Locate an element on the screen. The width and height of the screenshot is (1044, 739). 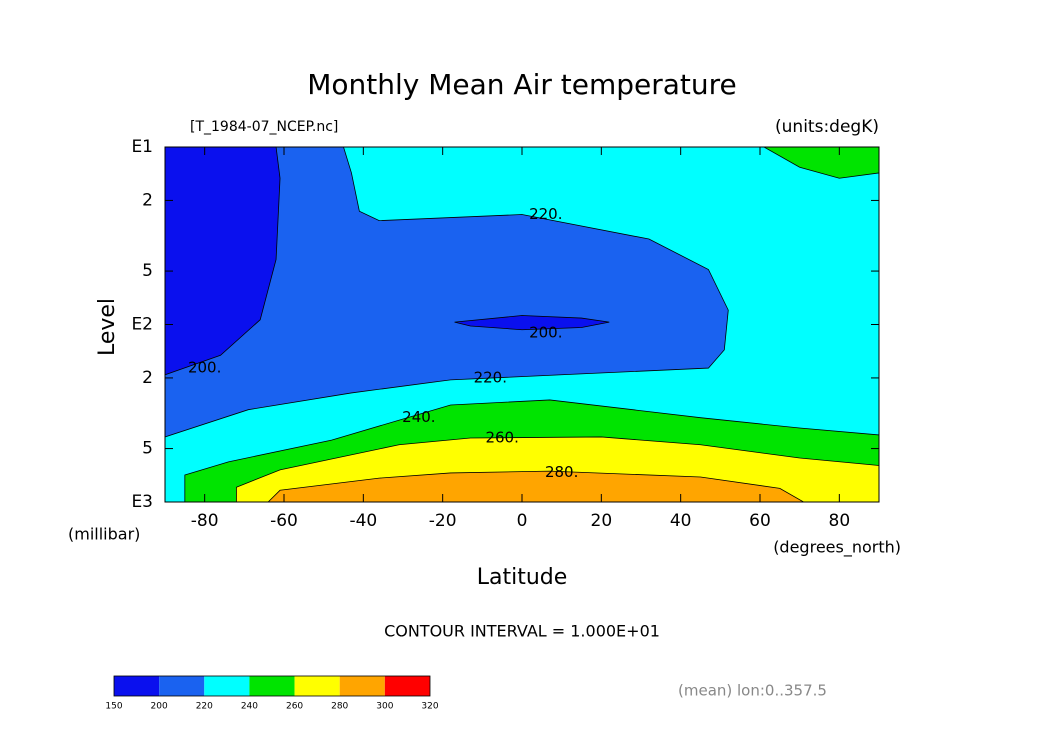
colorbar-label: 200 is located at coordinates (159, 707).